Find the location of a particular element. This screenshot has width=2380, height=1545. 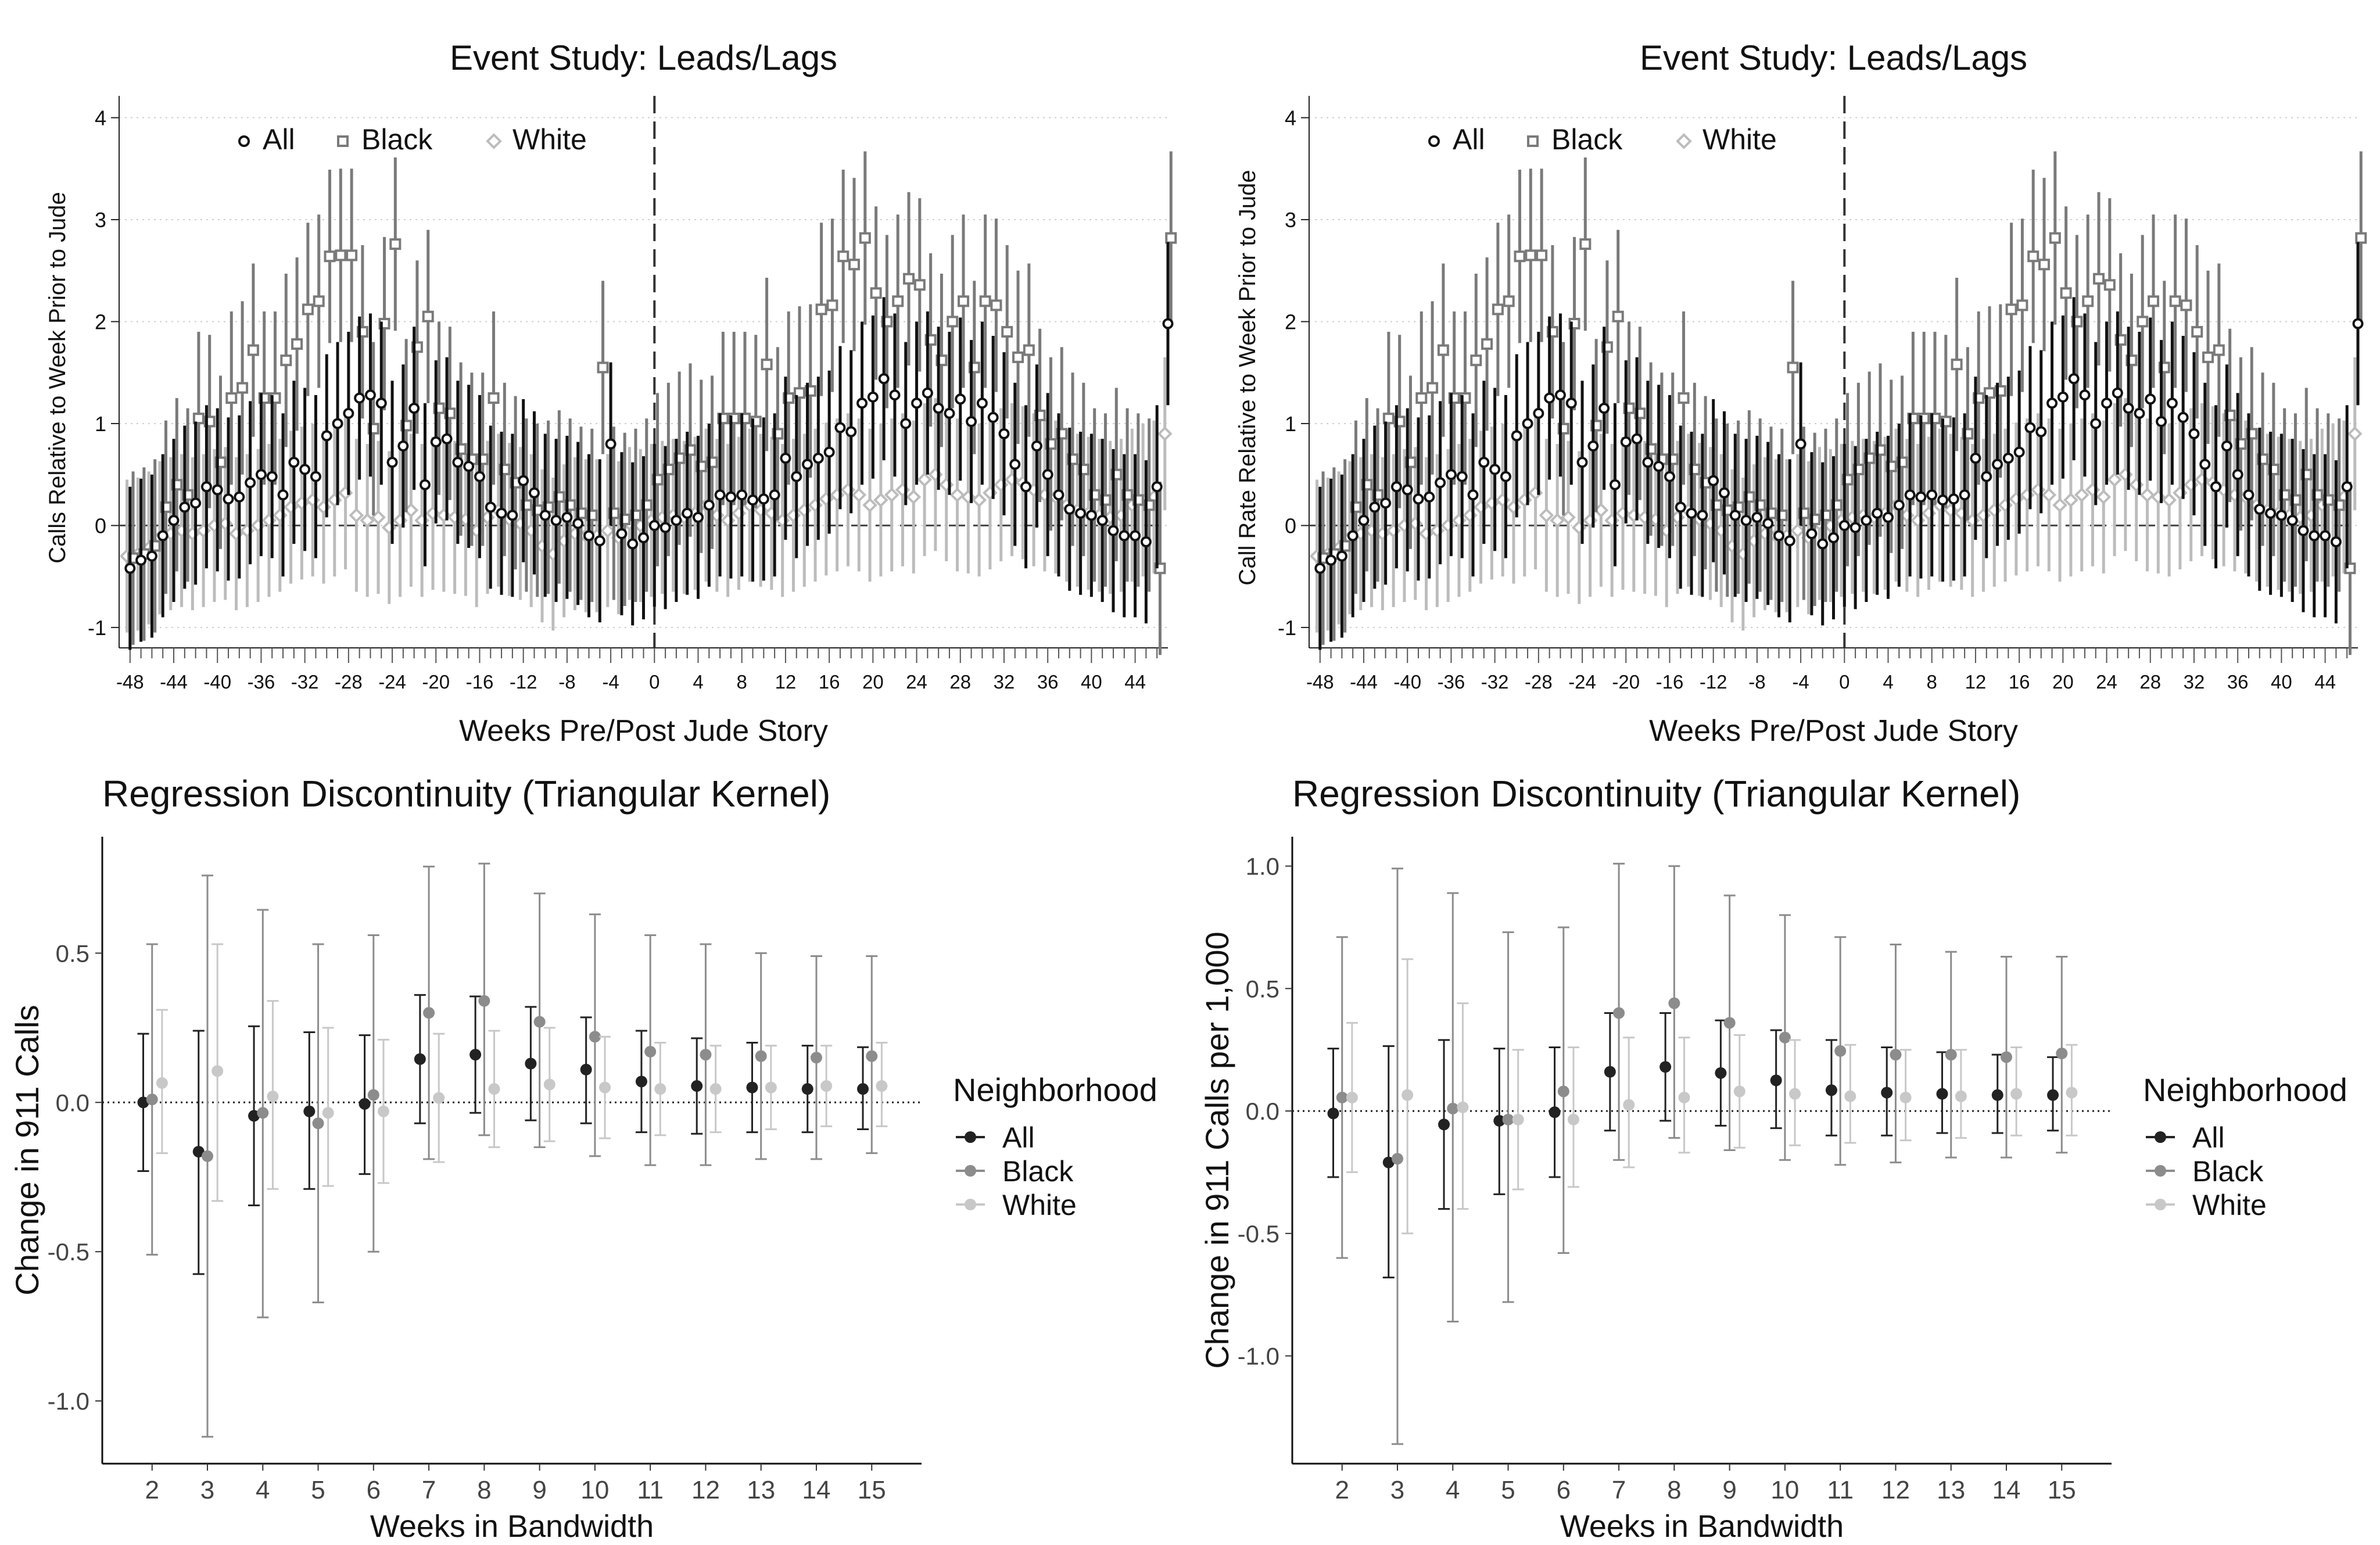

x-tick-label: -48 is located at coordinates (1320, 682).